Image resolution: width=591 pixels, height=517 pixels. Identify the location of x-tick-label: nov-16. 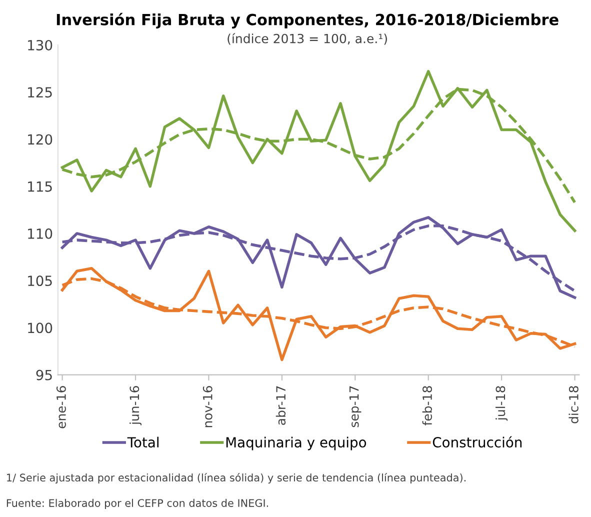
(207, 407).